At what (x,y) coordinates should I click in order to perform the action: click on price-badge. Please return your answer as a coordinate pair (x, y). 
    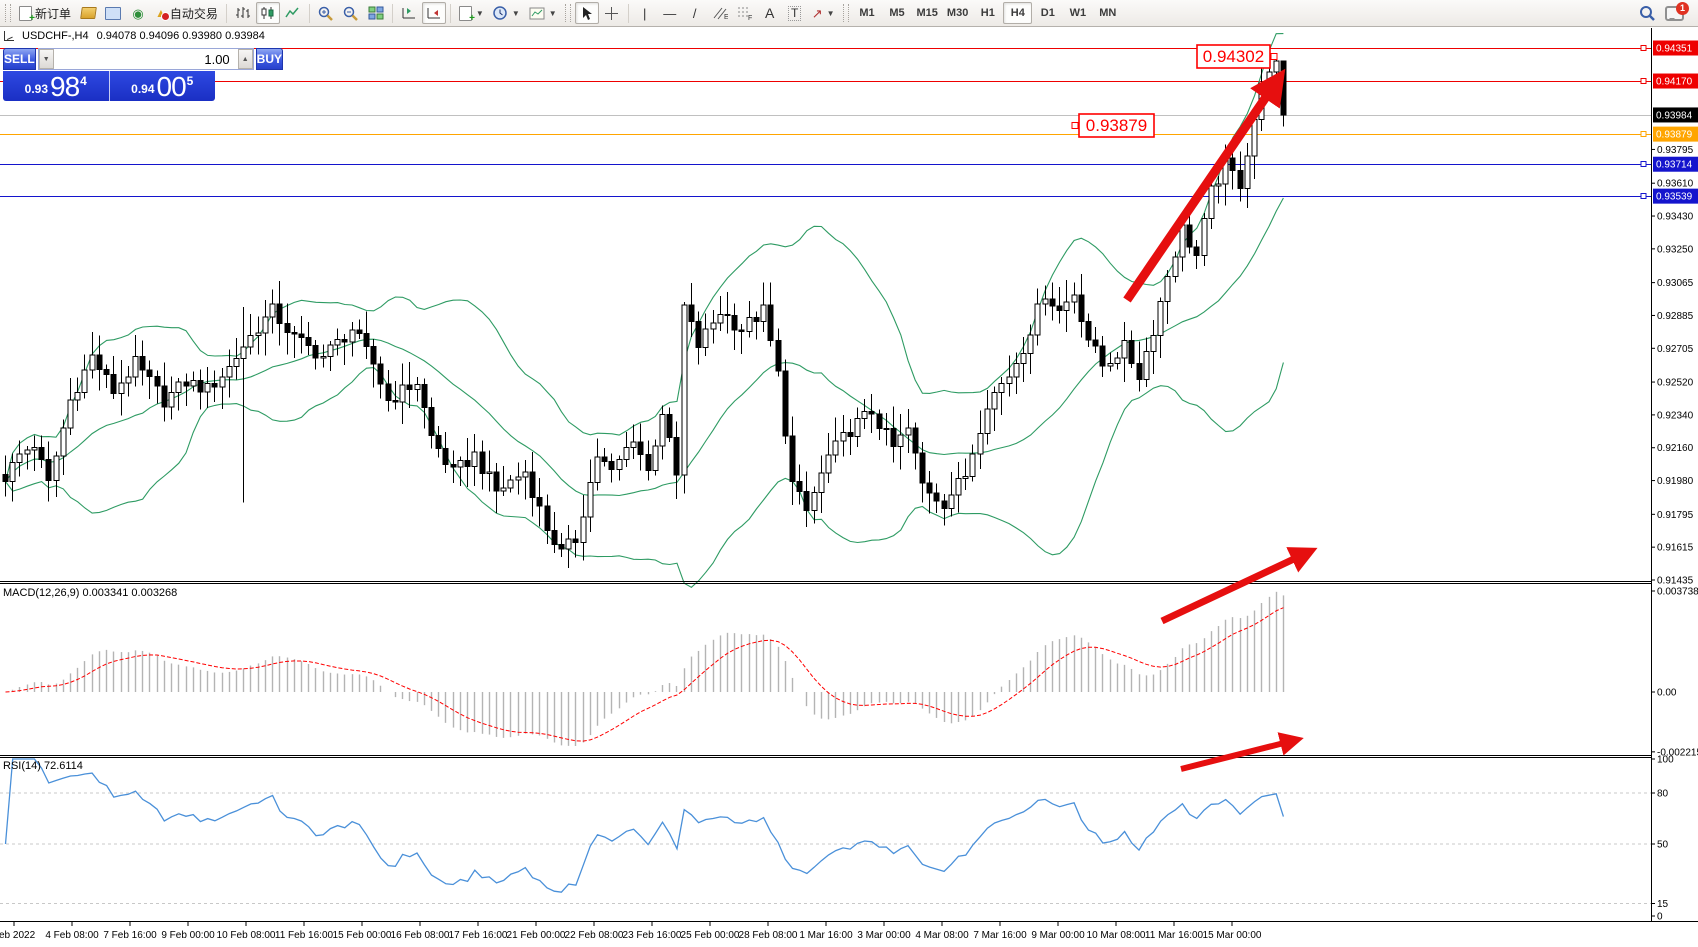
    Looking at the image, I should click on (1675, 164).